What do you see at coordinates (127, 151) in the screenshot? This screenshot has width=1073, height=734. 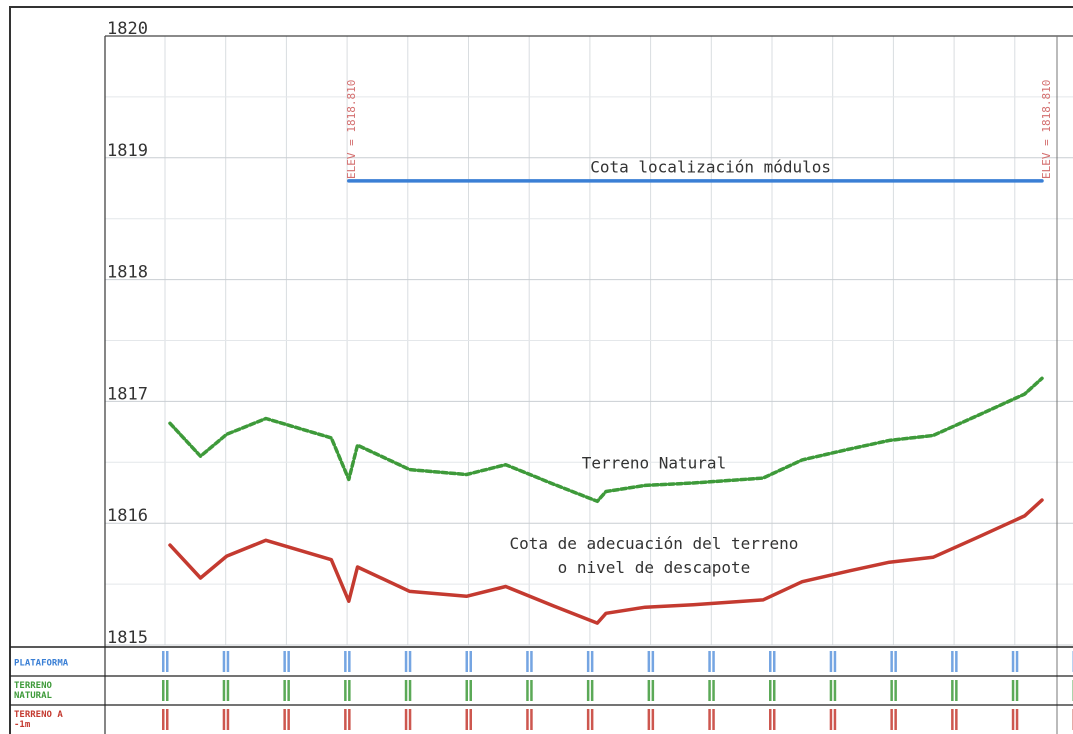 I see `y-tick-label: 1819` at bounding box center [127, 151].